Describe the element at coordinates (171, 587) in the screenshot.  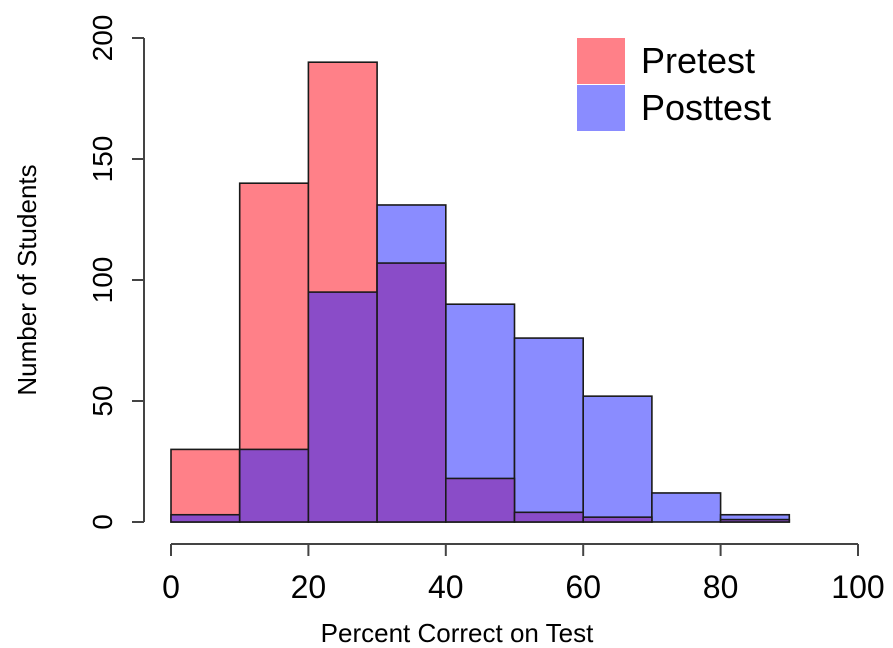
I see `x-tick-label-0: 0` at that location.